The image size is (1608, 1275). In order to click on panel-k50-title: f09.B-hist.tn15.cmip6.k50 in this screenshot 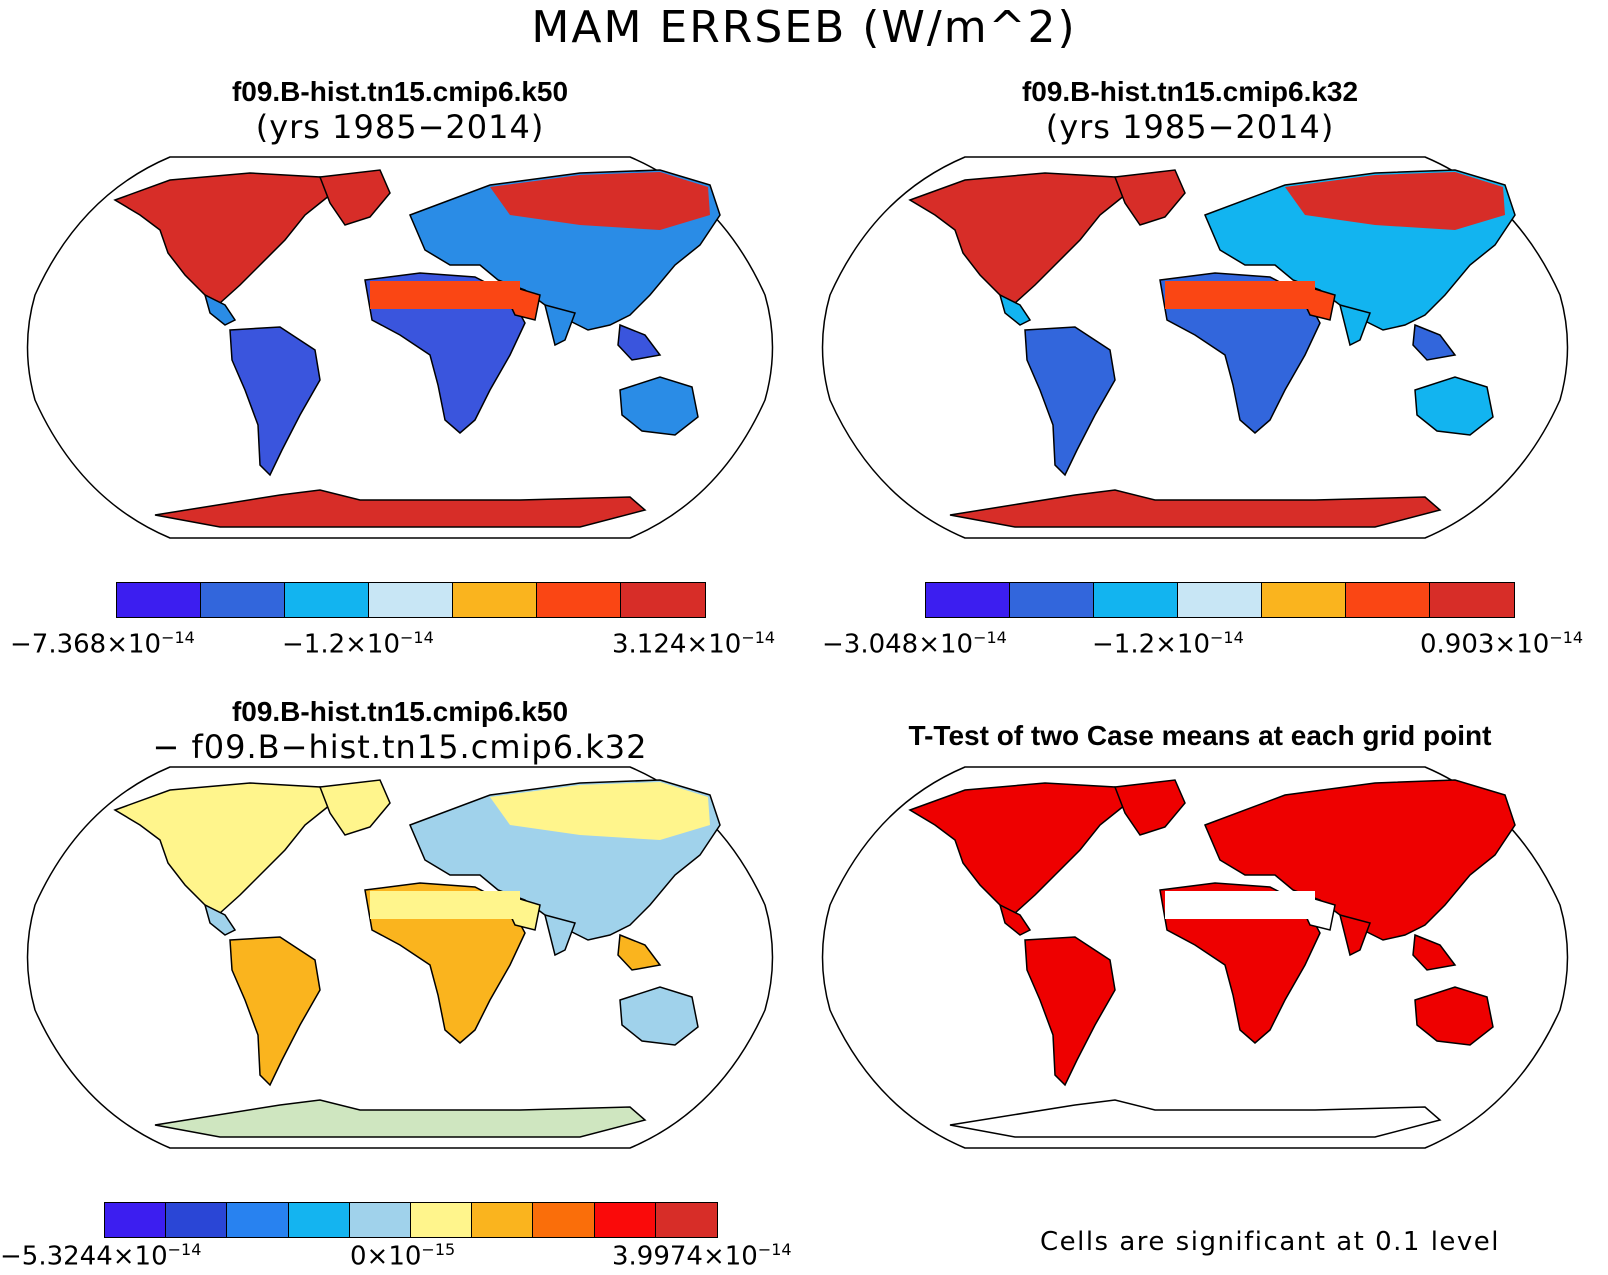, I will do `click(400, 91)`.